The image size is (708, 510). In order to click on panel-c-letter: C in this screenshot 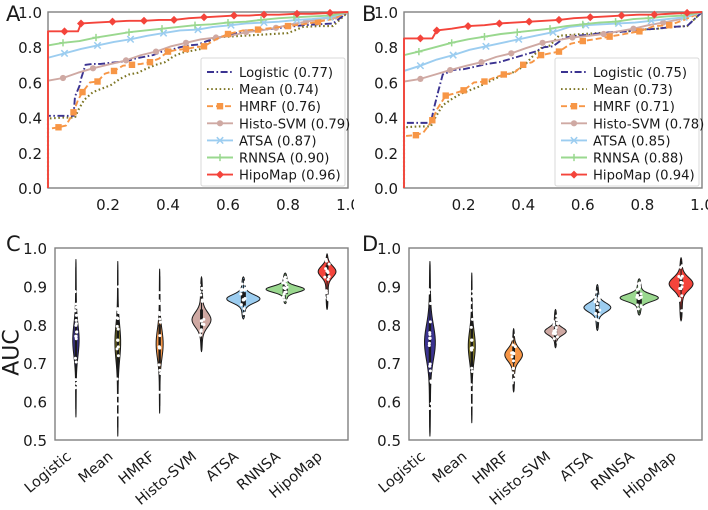, I will do `click(13, 244)`.